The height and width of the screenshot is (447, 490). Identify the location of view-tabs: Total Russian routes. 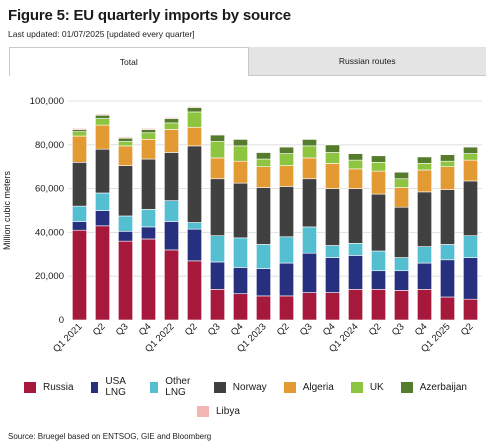
(247, 61).